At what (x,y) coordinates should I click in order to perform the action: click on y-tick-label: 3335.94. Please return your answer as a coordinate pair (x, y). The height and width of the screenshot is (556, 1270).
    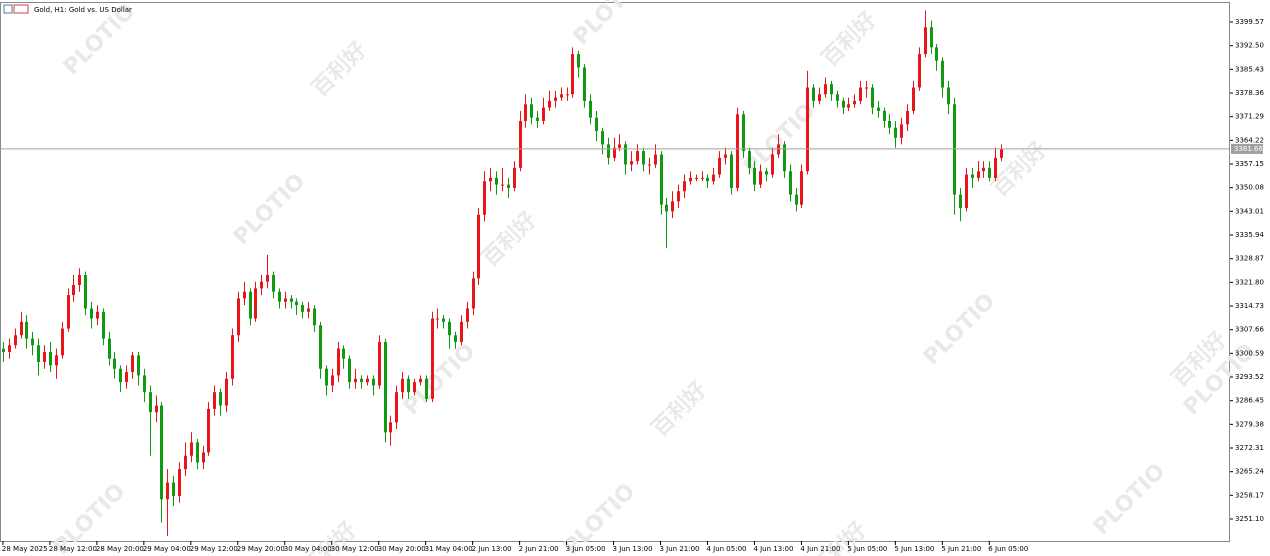
    Looking at the image, I should click on (1249, 235).